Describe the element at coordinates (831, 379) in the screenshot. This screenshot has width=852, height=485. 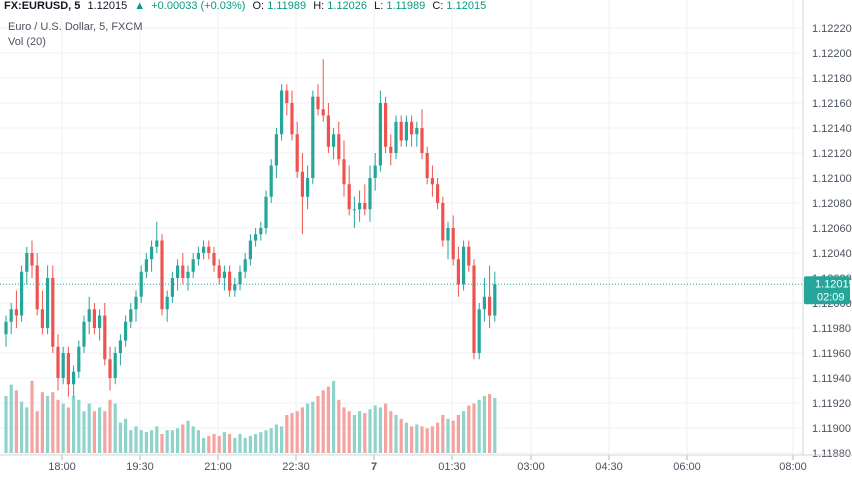
I see `y-tick-label: 1.11940` at that location.